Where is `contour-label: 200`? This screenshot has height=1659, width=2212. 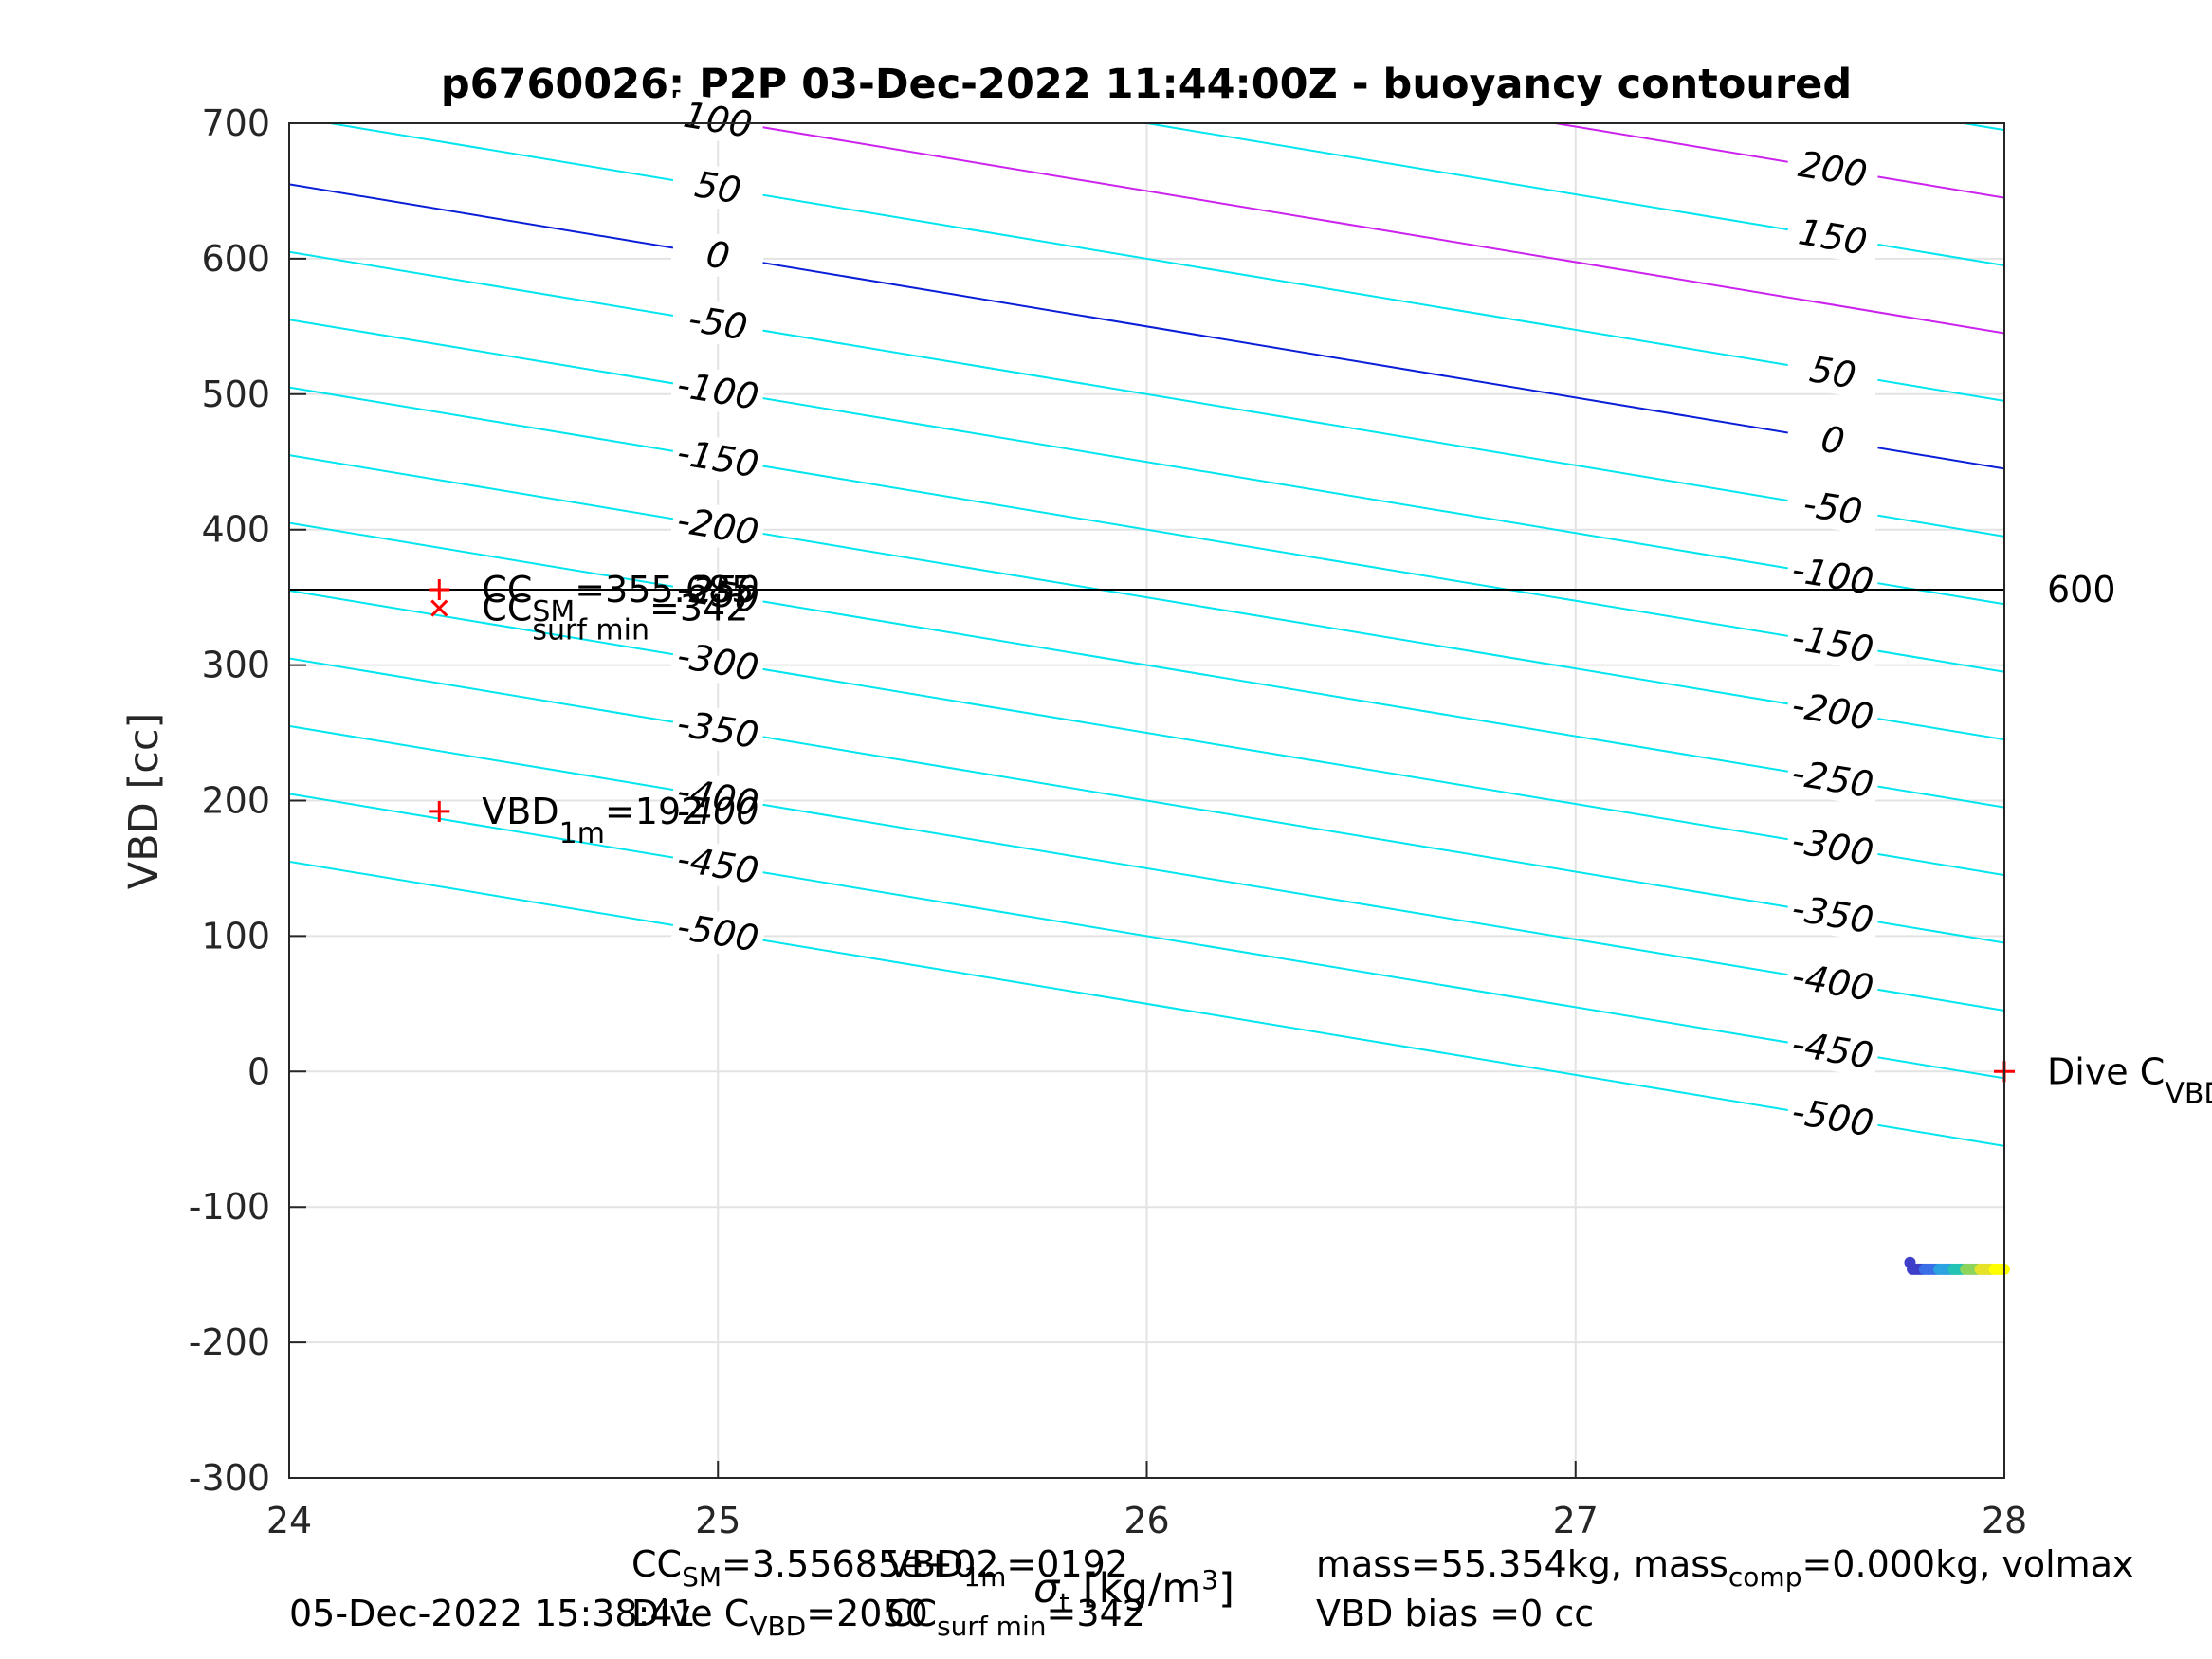 contour-label: 200 is located at coordinates (1833, 169).